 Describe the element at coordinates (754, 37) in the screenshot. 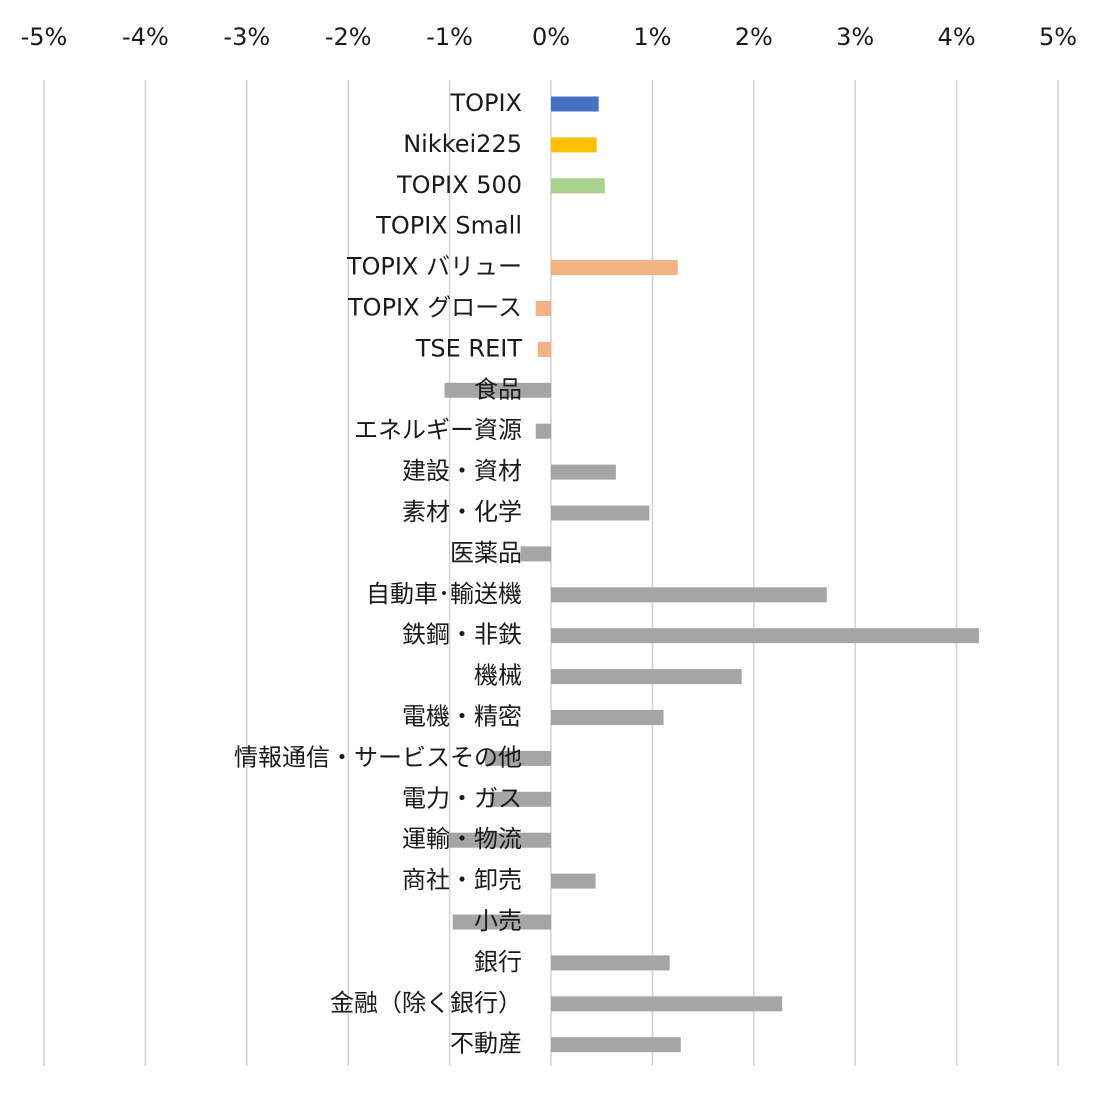

I see `x-tick-label: 2%` at that location.